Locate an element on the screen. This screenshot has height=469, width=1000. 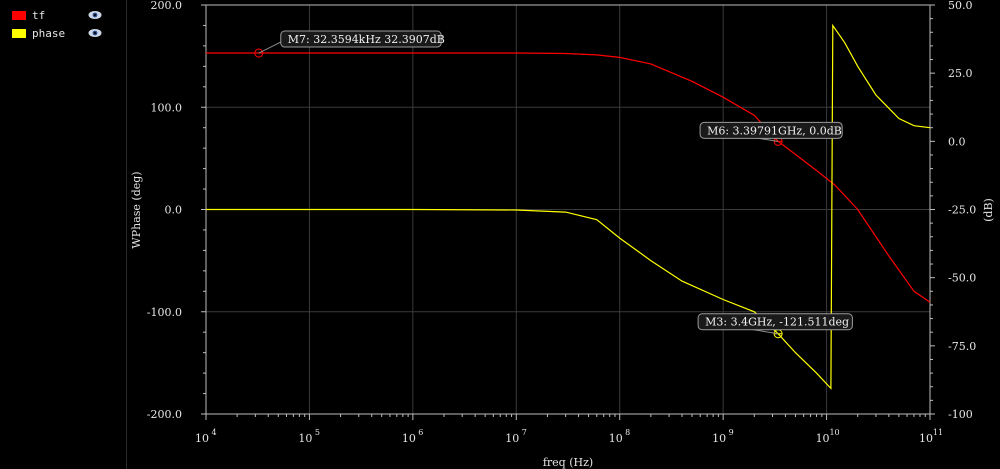
left-tick-label: 0.0 is located at coordinates (174, 210).